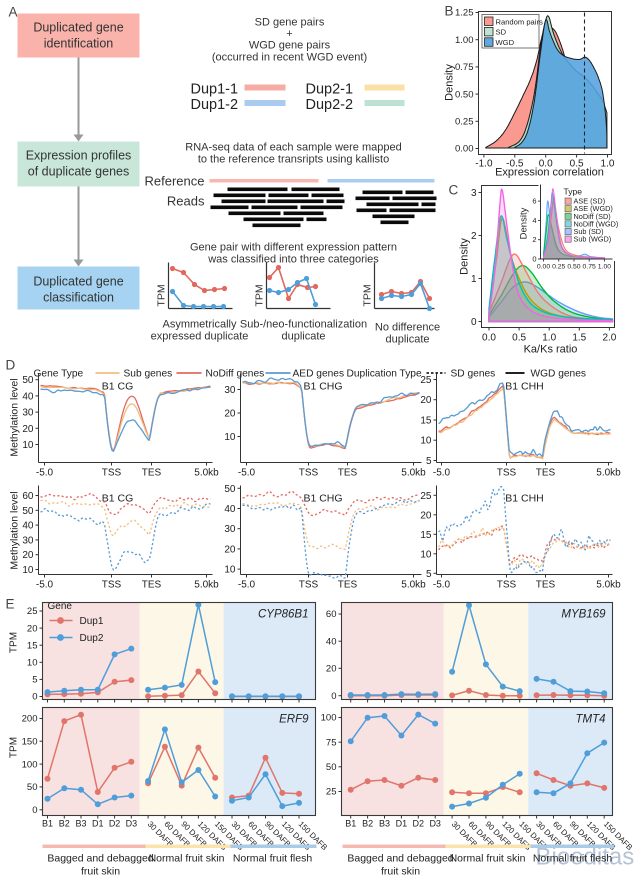 Image resolution: width=637 pixels, height=876 pixels. What do you see at coordinates (92, 621) in the screenshot?
I see `svg-text: Dup1` at bounding box center [92, 621].